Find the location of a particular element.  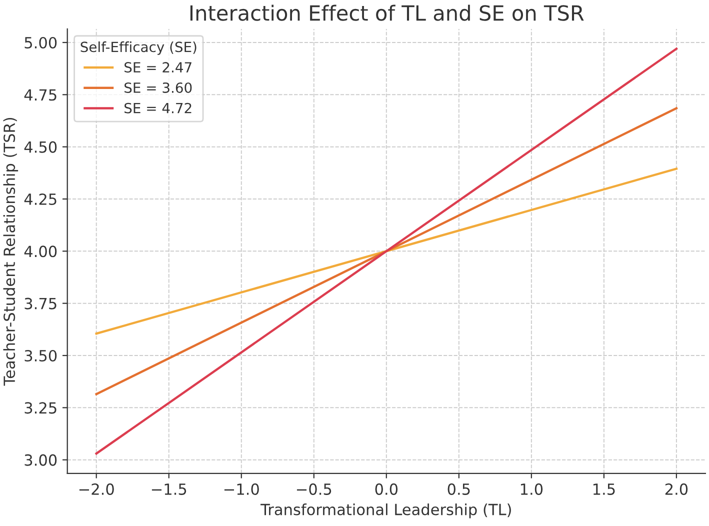

legend-label: SE = 3.60 is located at coordinates (158, 87).